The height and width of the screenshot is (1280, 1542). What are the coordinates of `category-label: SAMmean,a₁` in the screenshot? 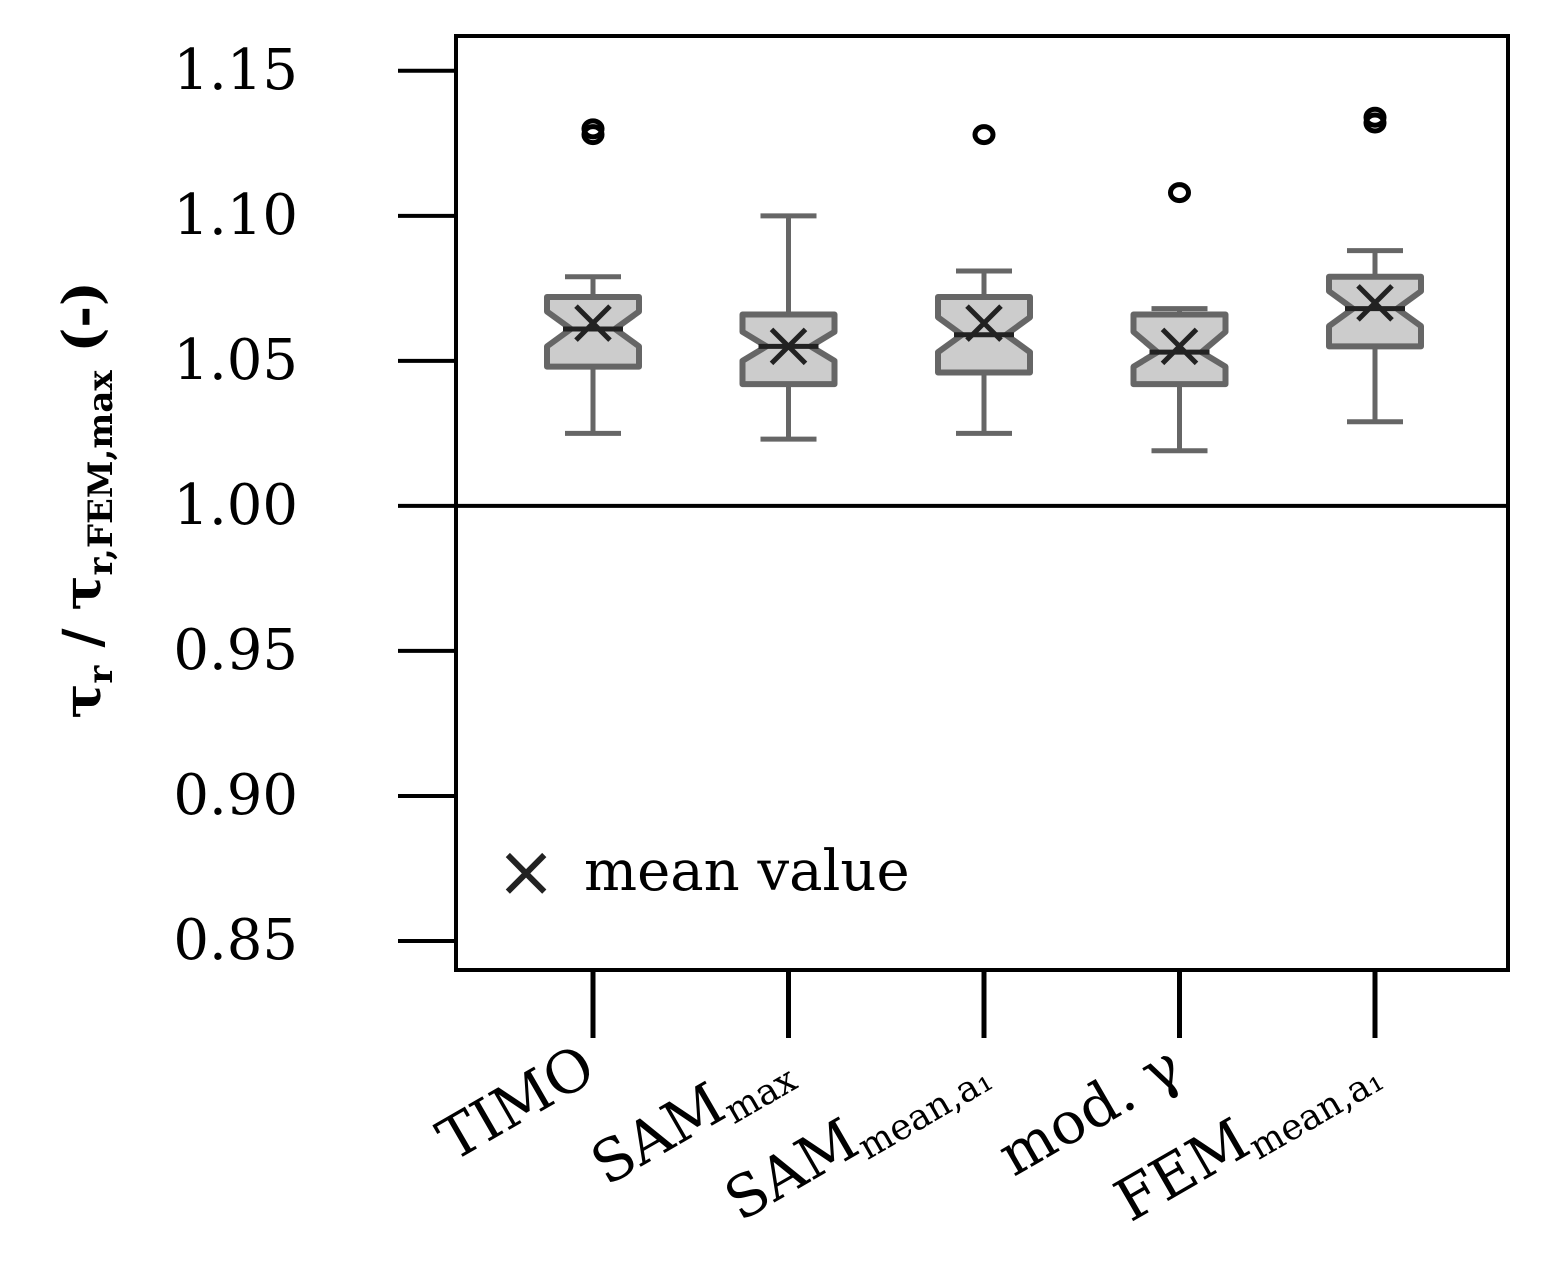 It's located at (856, 1134).